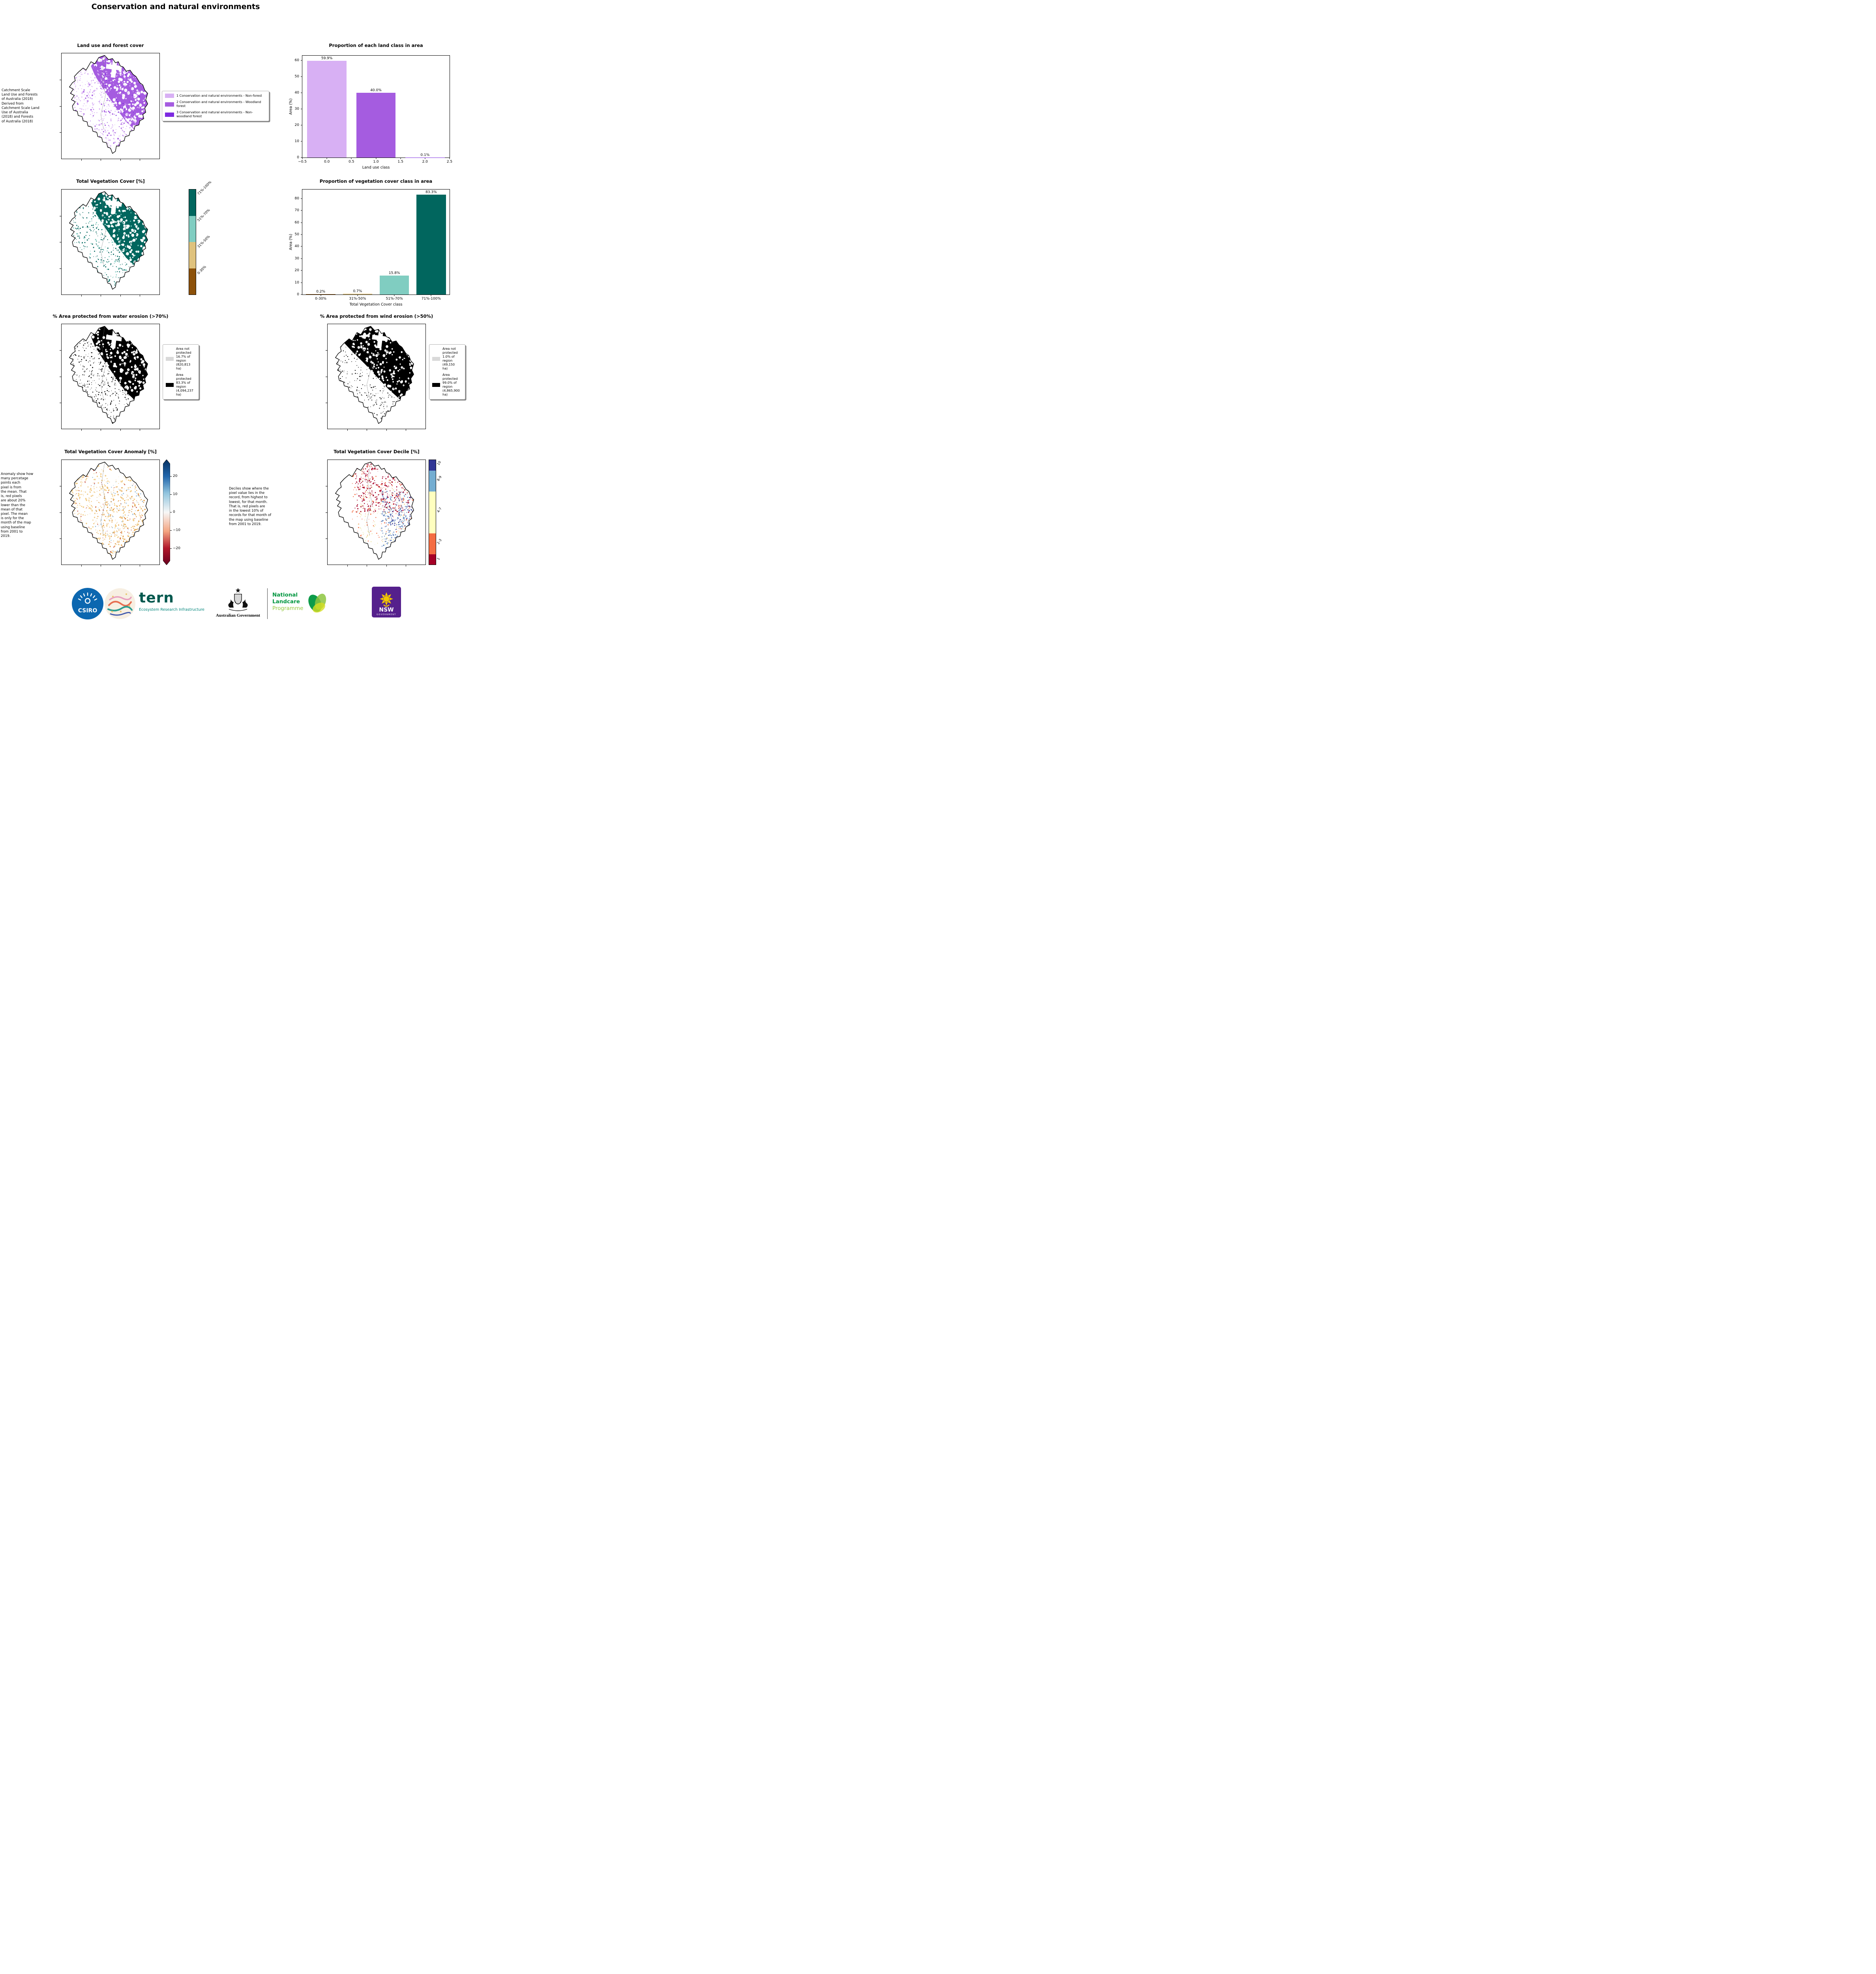  What do you see at coordinates (166, 512) in the screenshot?
I see `anomaly-colorbar-gradient` at bounding box center [166, 512].